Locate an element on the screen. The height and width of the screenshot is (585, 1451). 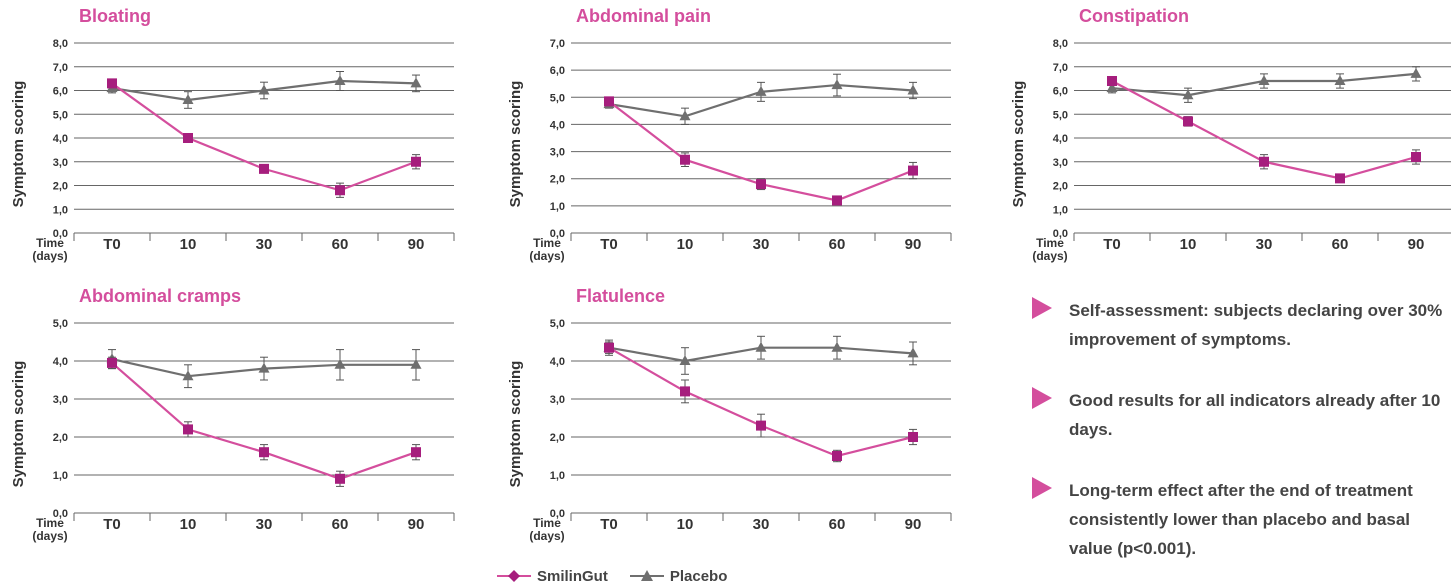
legend-item-smilingut: SmilinGut is located at coordinates (552, 576).